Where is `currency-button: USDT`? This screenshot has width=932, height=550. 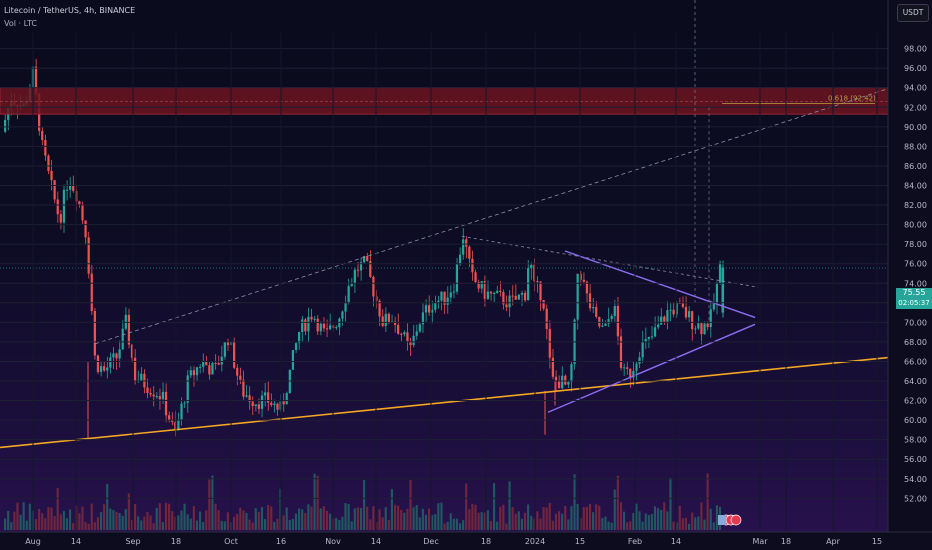 currency-button: USDT is located at coordinates (913, 13).